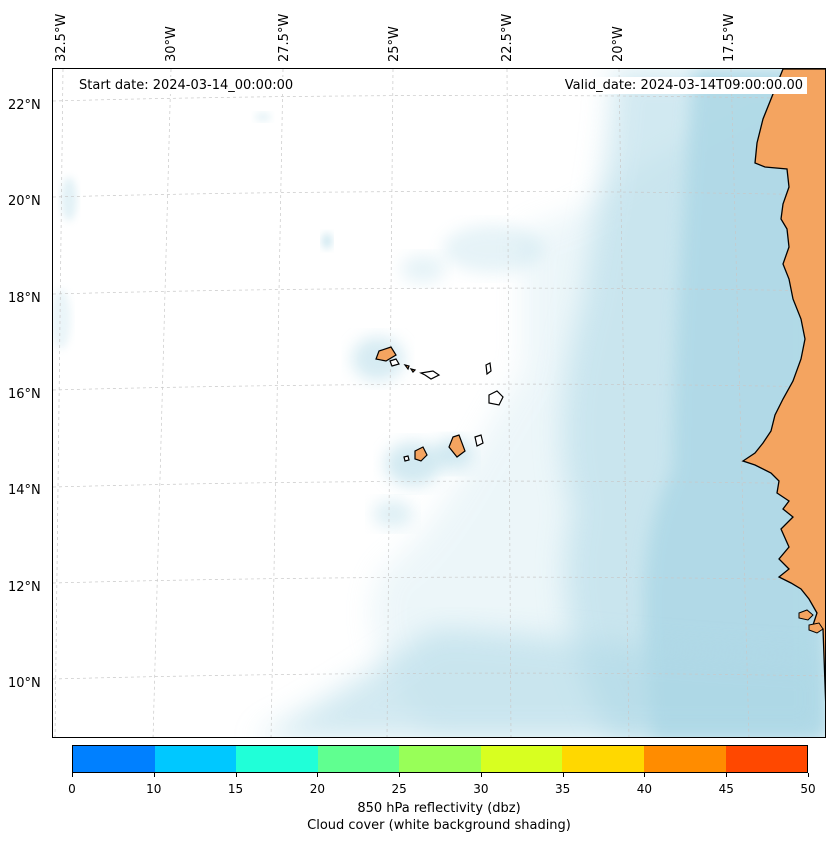 Image resolution: width=837 pixels, height=843 pixels. I want to click on start-date-label: Start date: 2024-03-14_00:00:00, so click(186, 85).